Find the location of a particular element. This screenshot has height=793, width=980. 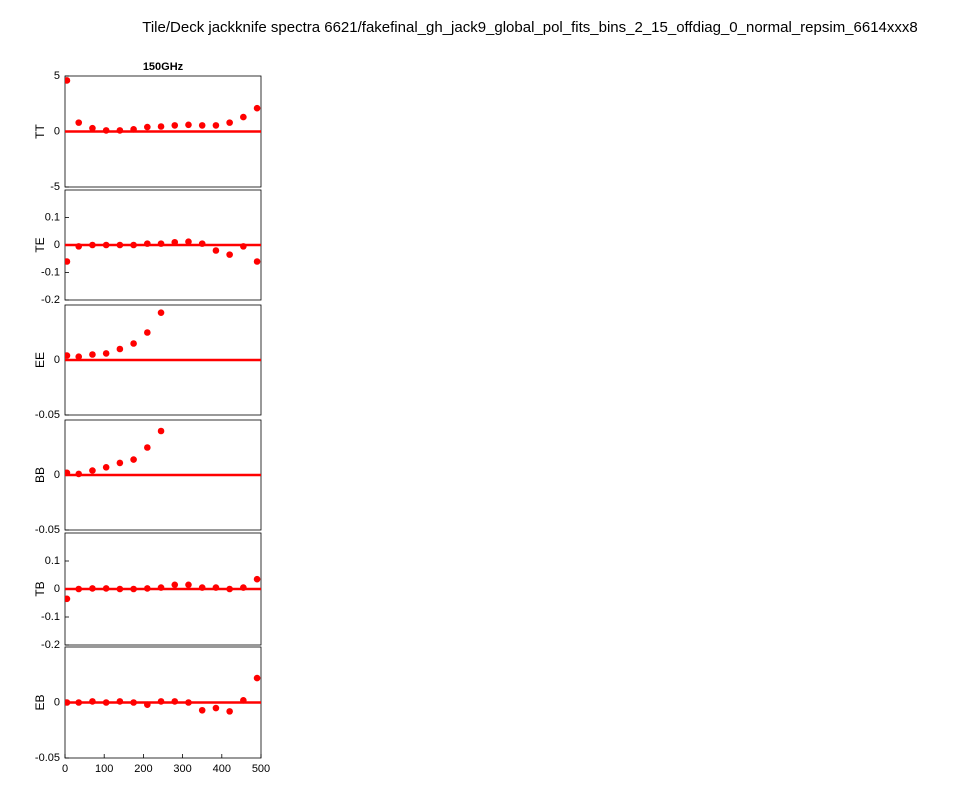

panel: EE -0.05 0 is located at coordinates (147, 362).